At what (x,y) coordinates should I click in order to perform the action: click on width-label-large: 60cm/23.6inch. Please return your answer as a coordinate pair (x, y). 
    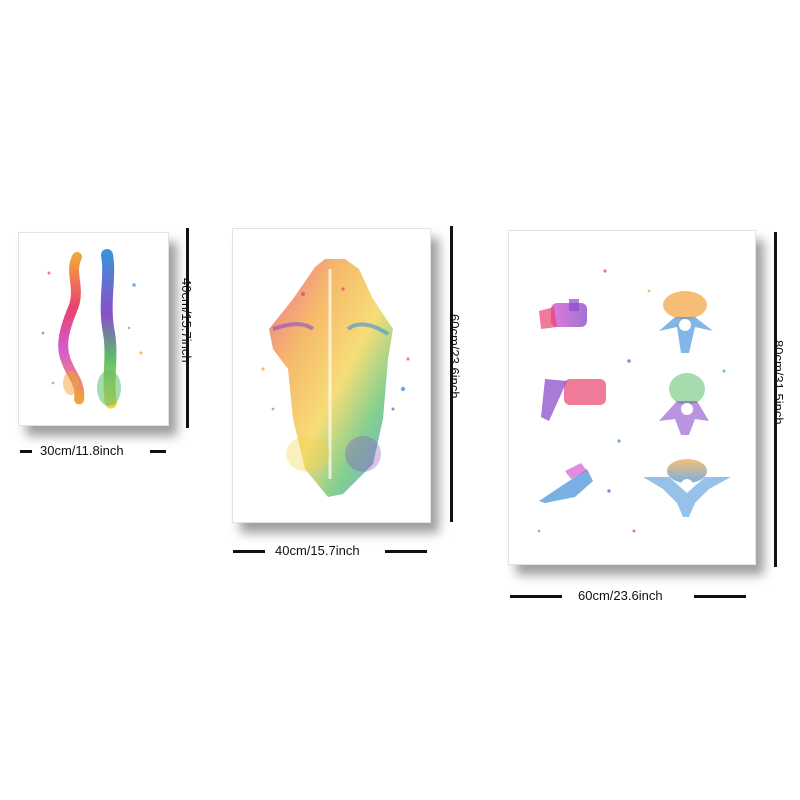
    Looking at the image, I should click on (620, 595).